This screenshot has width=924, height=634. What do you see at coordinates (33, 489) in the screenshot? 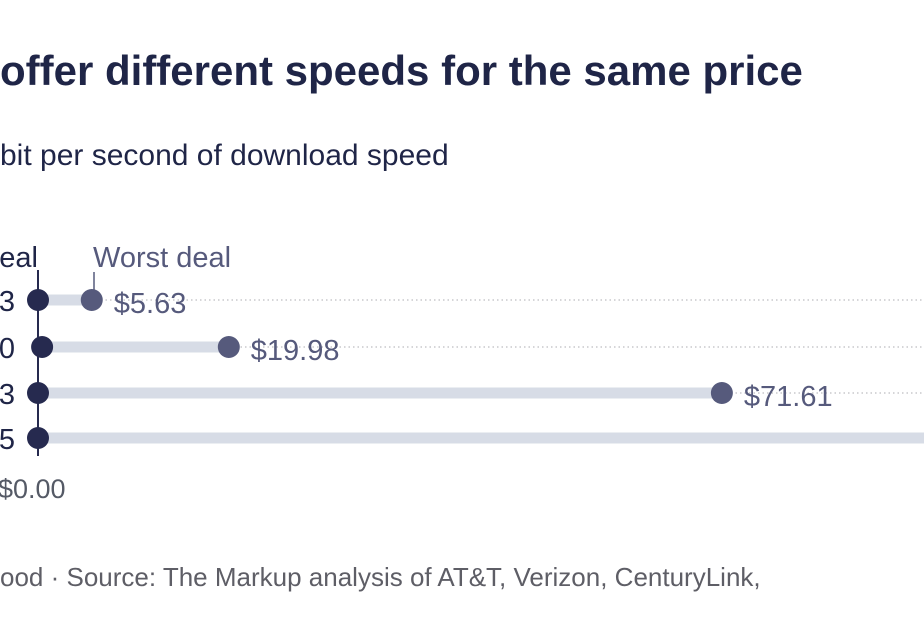
I see `x-tick-label: $0.00` at bounding box center [33, 489].